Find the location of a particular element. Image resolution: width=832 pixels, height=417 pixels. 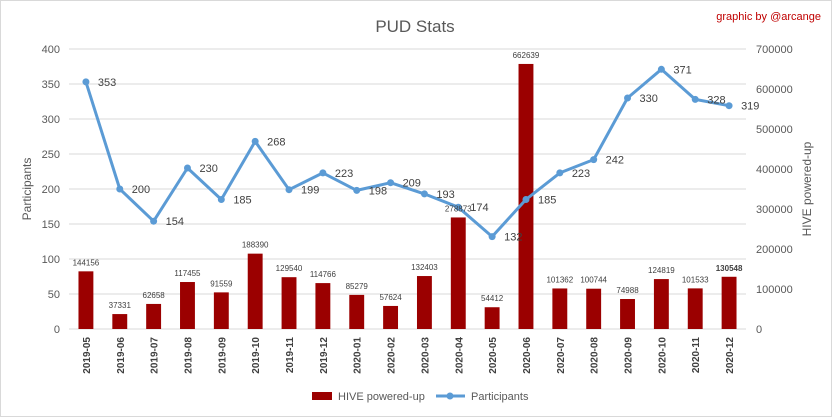

bar-value-label: 37331 is located at coordinates (120, 305).